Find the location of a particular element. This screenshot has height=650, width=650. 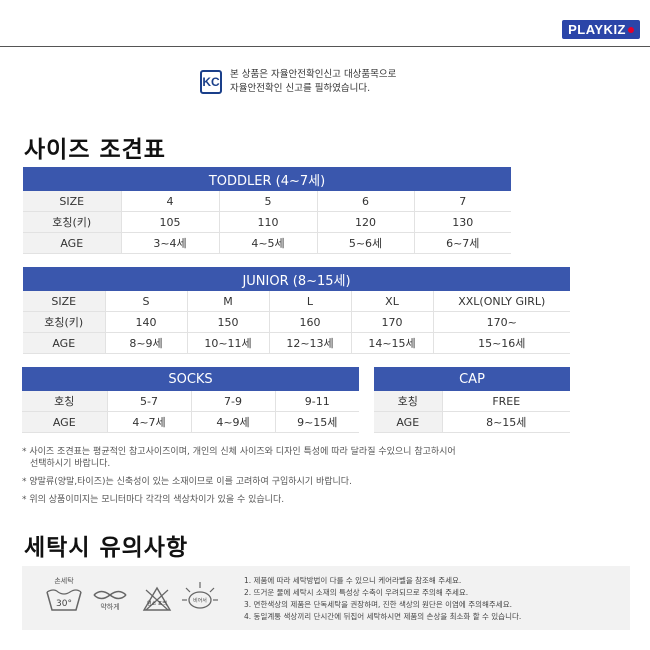

brand-logo: PLAYKIZ is located at coordinates (601, 29).